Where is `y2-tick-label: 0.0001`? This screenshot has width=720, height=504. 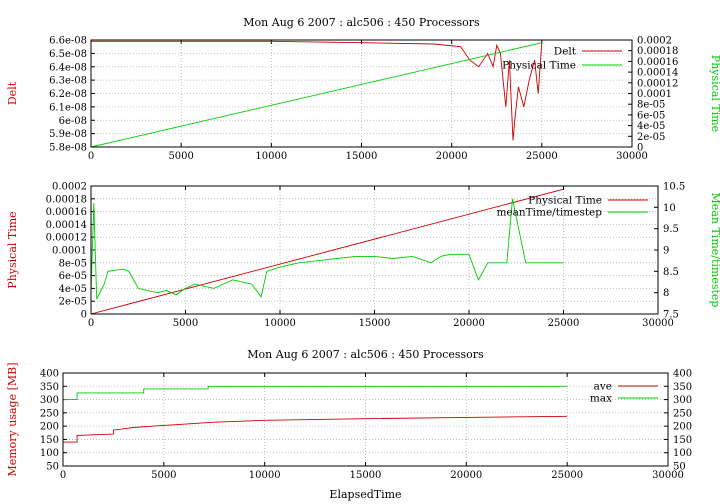 y2-tick-label: 0.0001 is located at coordinates (654, 94).